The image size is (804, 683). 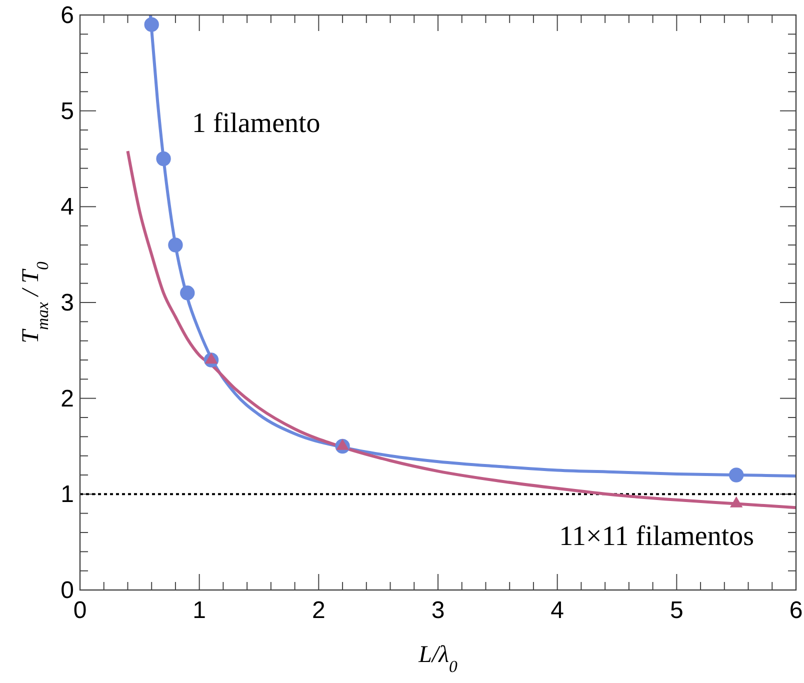 I want to click on x-tick-label: 1, so click(x=199, y=610).